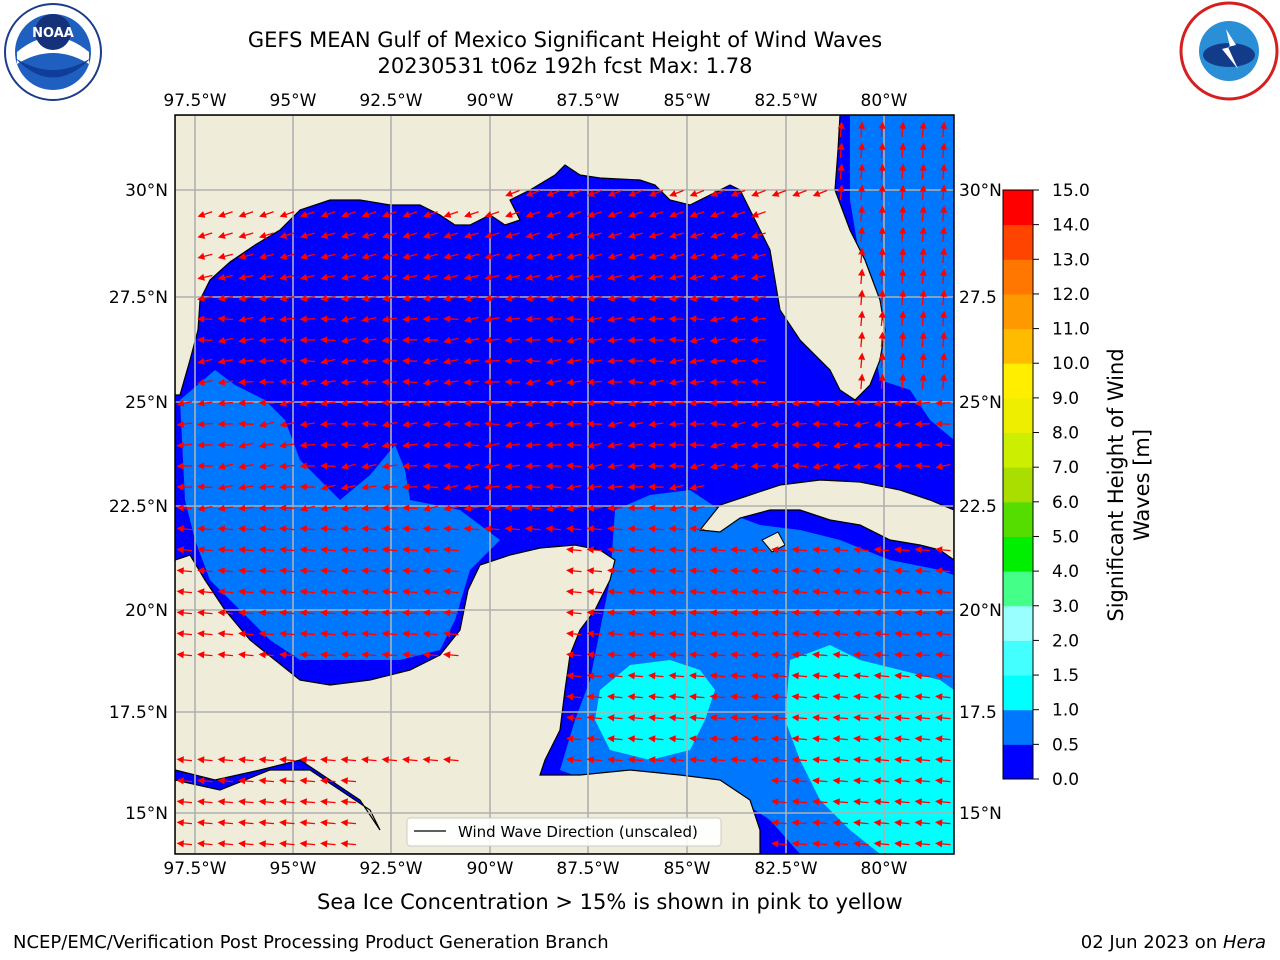  I want to click on lat-label: 22.5°N, so click(138, 507).